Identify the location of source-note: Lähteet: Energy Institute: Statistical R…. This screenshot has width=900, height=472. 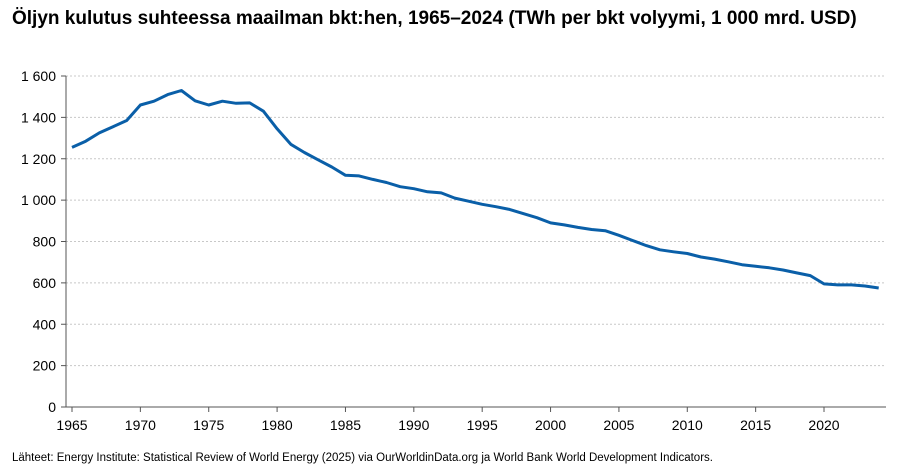
(362, 458).